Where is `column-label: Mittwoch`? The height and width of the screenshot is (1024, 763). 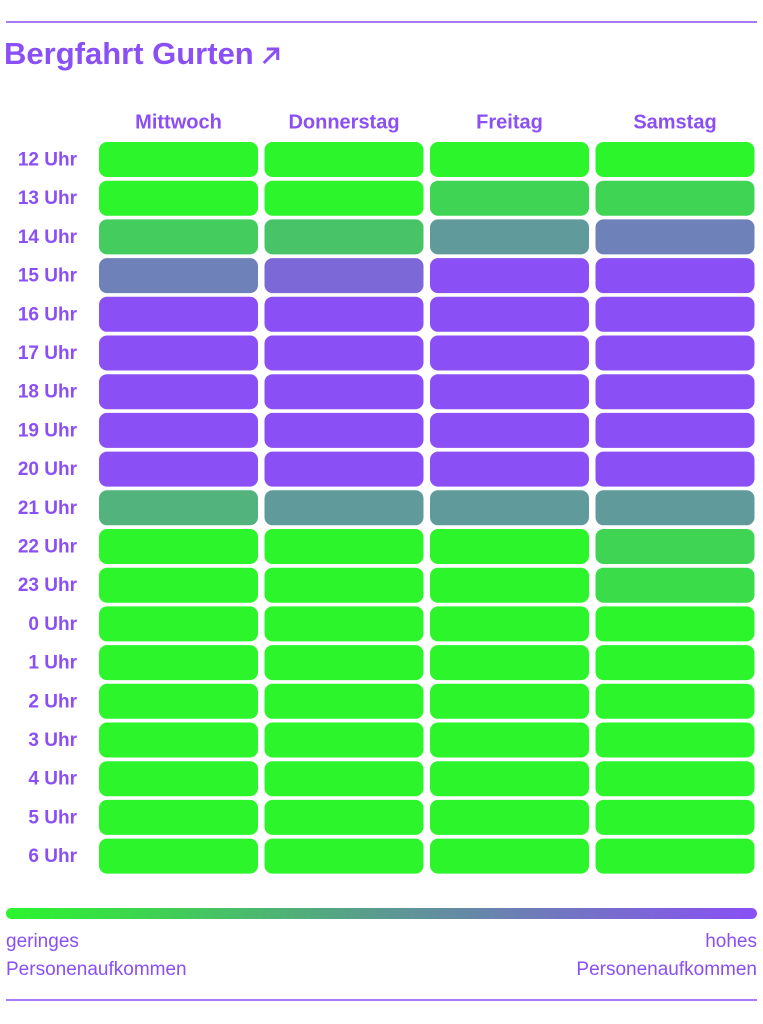 column-label: Mittwoch is located at coordinates (178, 122).